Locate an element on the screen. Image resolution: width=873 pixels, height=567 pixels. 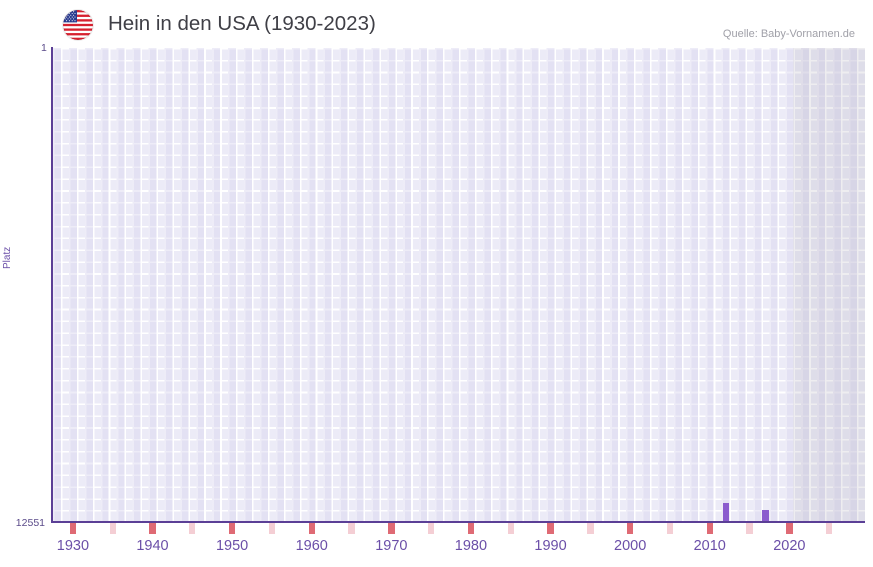
bar-2017 is located at coordinates (765, 515).